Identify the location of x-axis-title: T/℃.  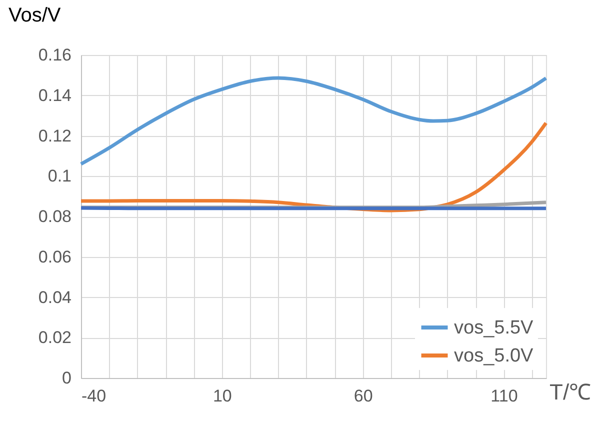
(571, 392).